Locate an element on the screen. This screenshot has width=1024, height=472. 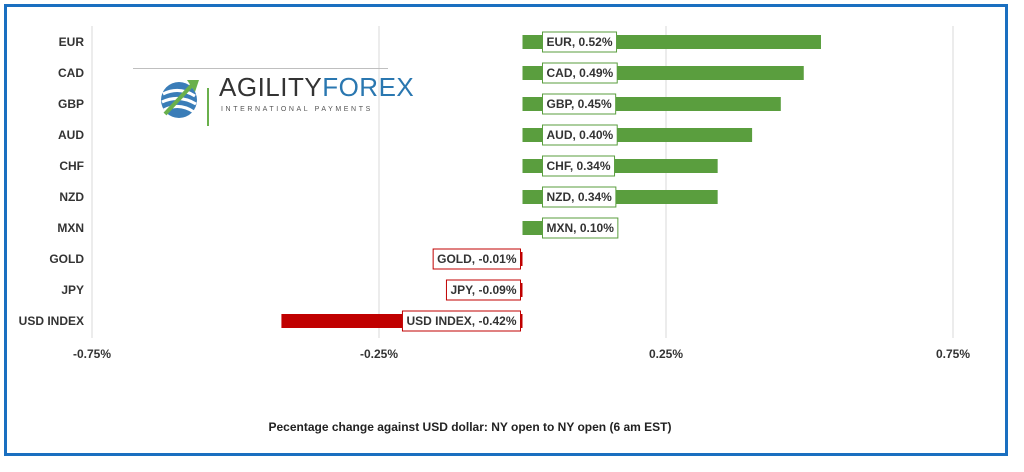
data-label-text: NZD, 0.34% is located at coordinates (580, 197).